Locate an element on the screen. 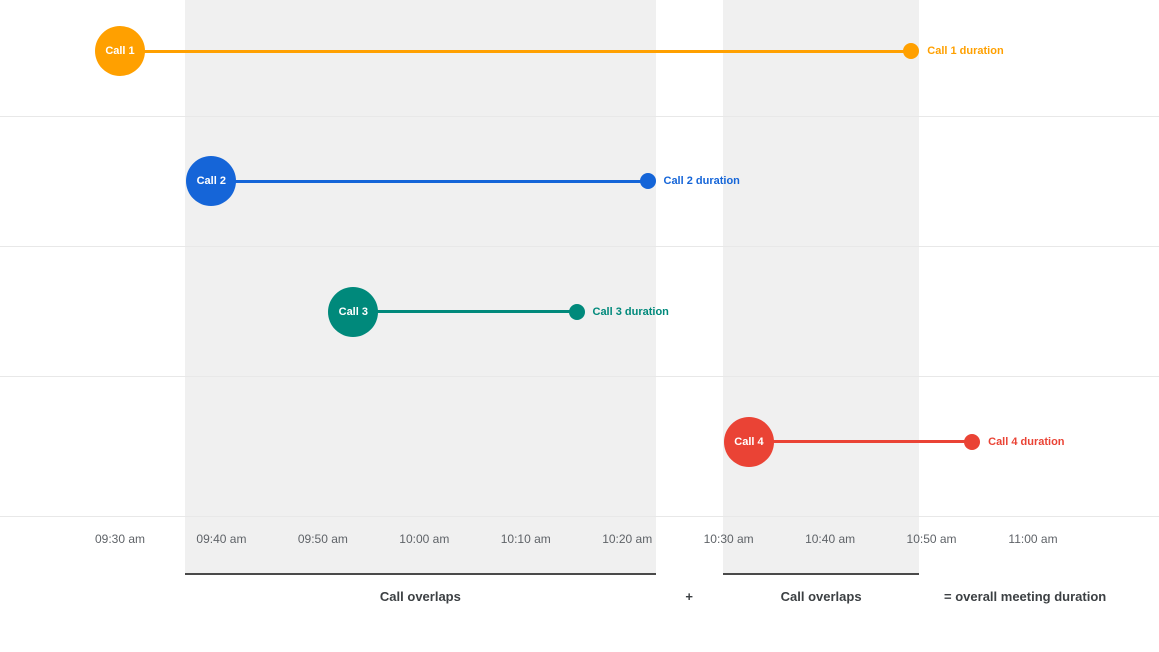 Image resolution: width=1159 pixels, height=652 pixels. call-4-line is located at coordinates (860, 442).